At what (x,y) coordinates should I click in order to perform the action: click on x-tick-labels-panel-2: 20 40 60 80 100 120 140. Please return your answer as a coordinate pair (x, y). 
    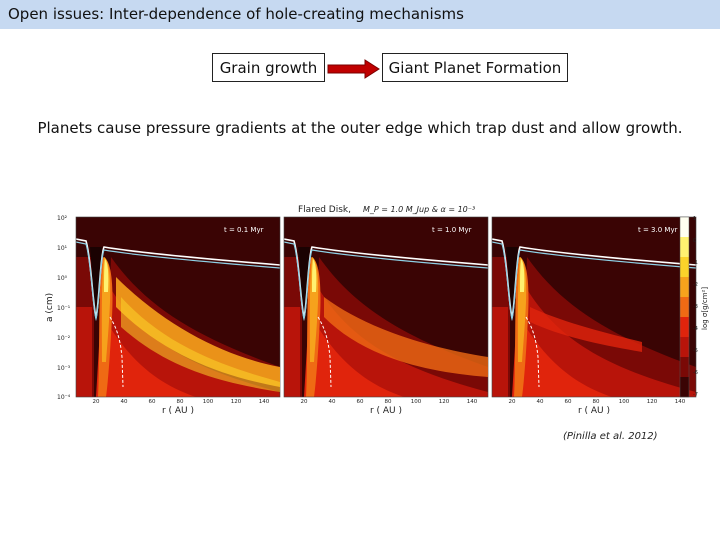
    Looking at the image, I should click on (389, 402).